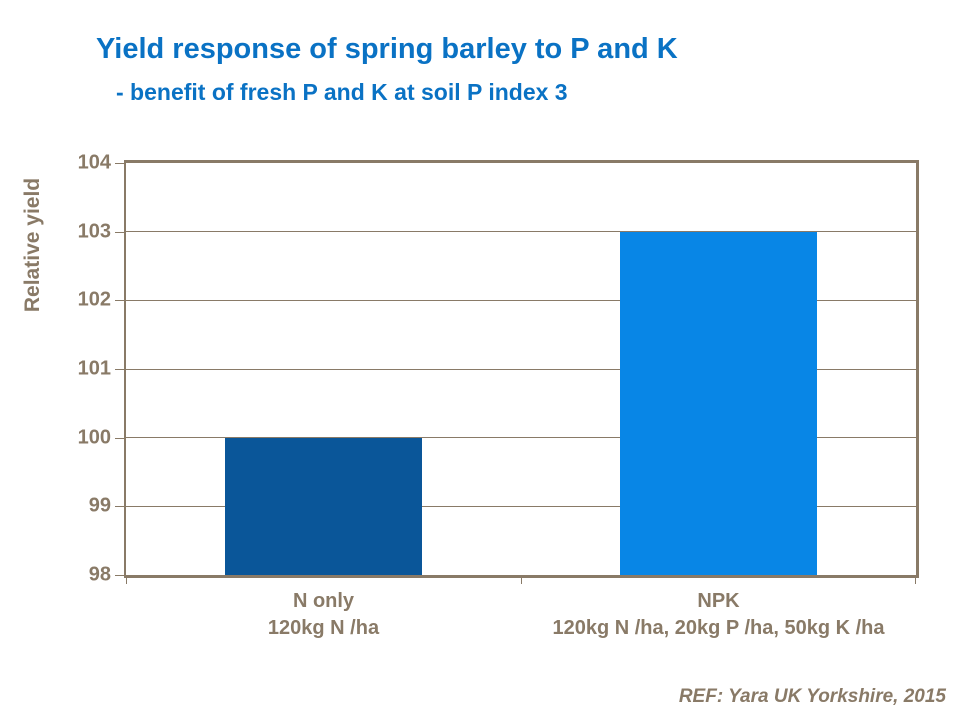 This screenshot has width=960, height=720. What do you see at coordinates (94, 437) in the screenshot?
I see `y-tick-label-100: 100` at bounding box center [94, 437].